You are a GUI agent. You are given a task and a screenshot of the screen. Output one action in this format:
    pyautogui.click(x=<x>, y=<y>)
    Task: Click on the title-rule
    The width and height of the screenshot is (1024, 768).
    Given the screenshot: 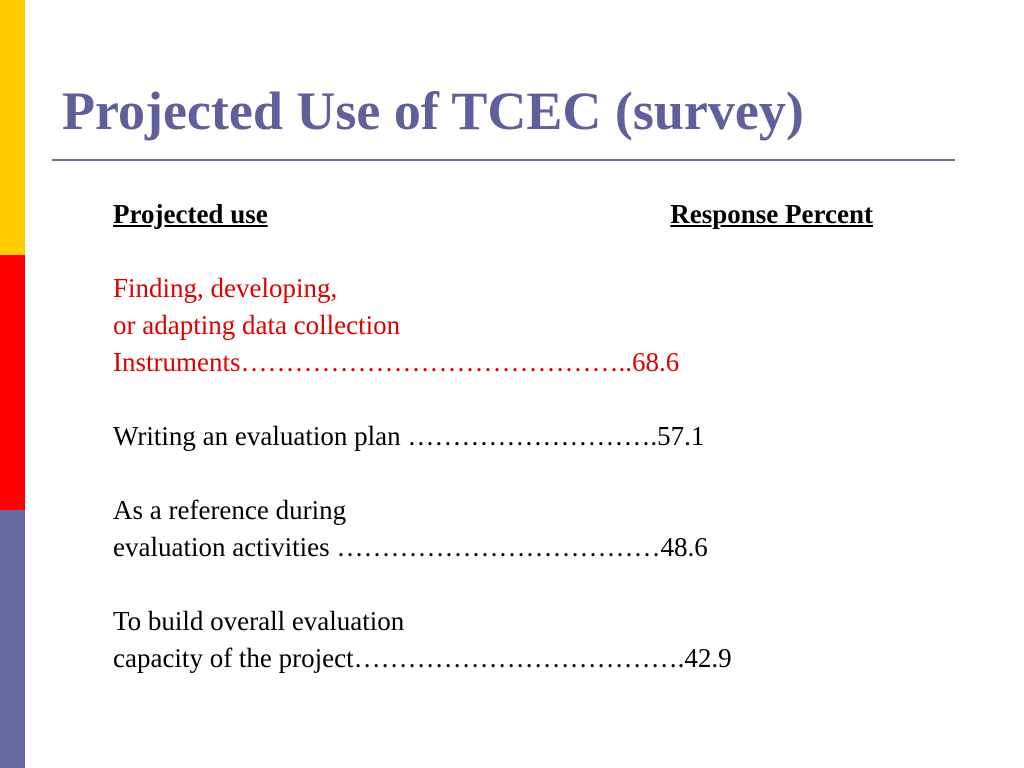 What is the action you would take?
    pyautogui.click(x=503, y=160)
    